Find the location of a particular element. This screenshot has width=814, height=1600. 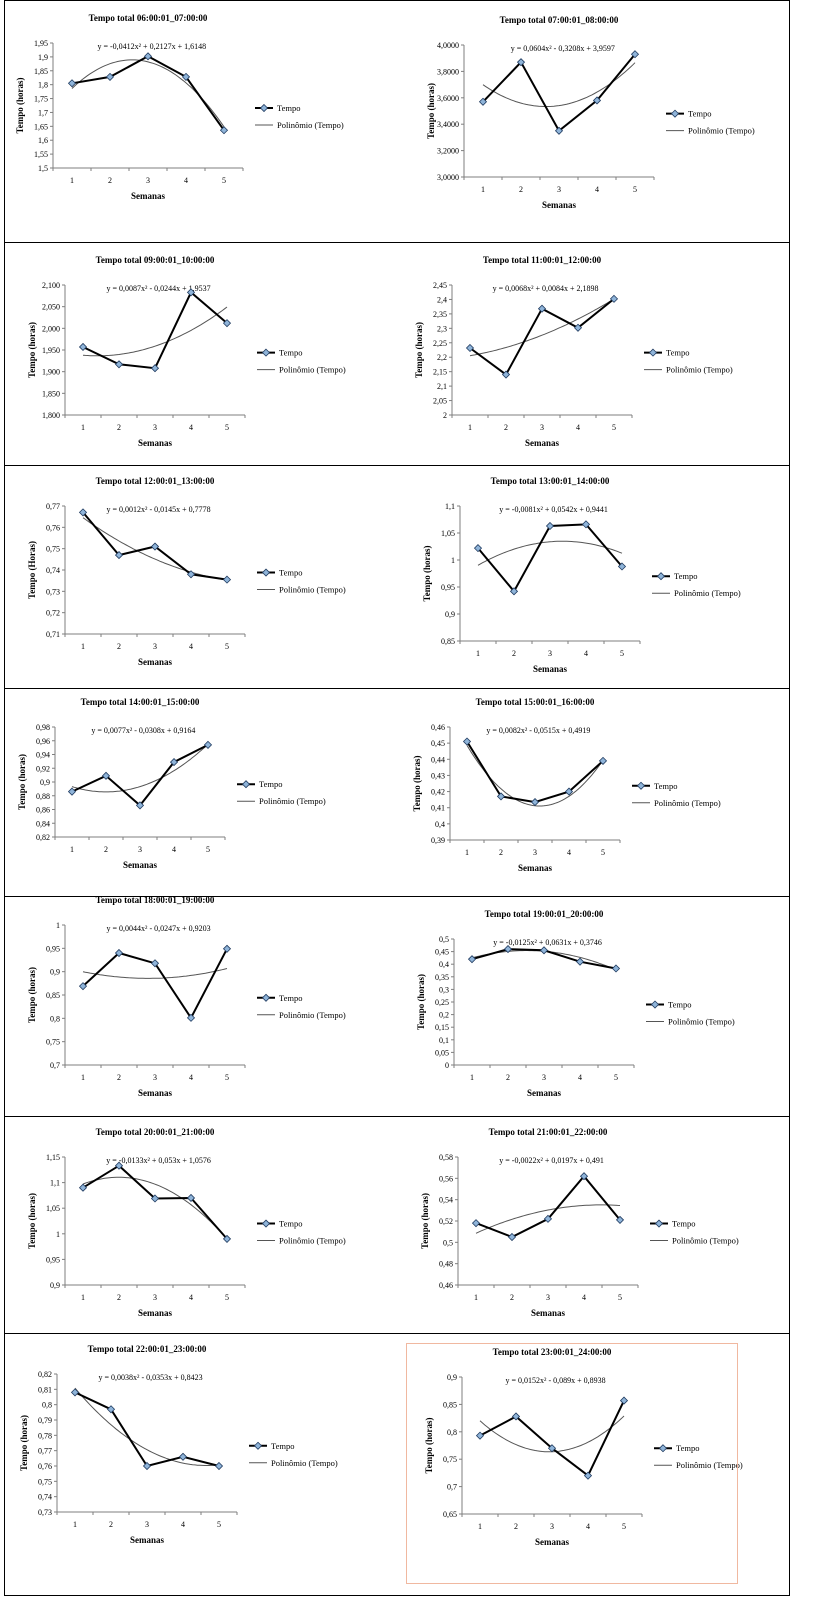

chart-title: Tempo total 19:00:01_20:00:00 is located at coordinates (544, 914).